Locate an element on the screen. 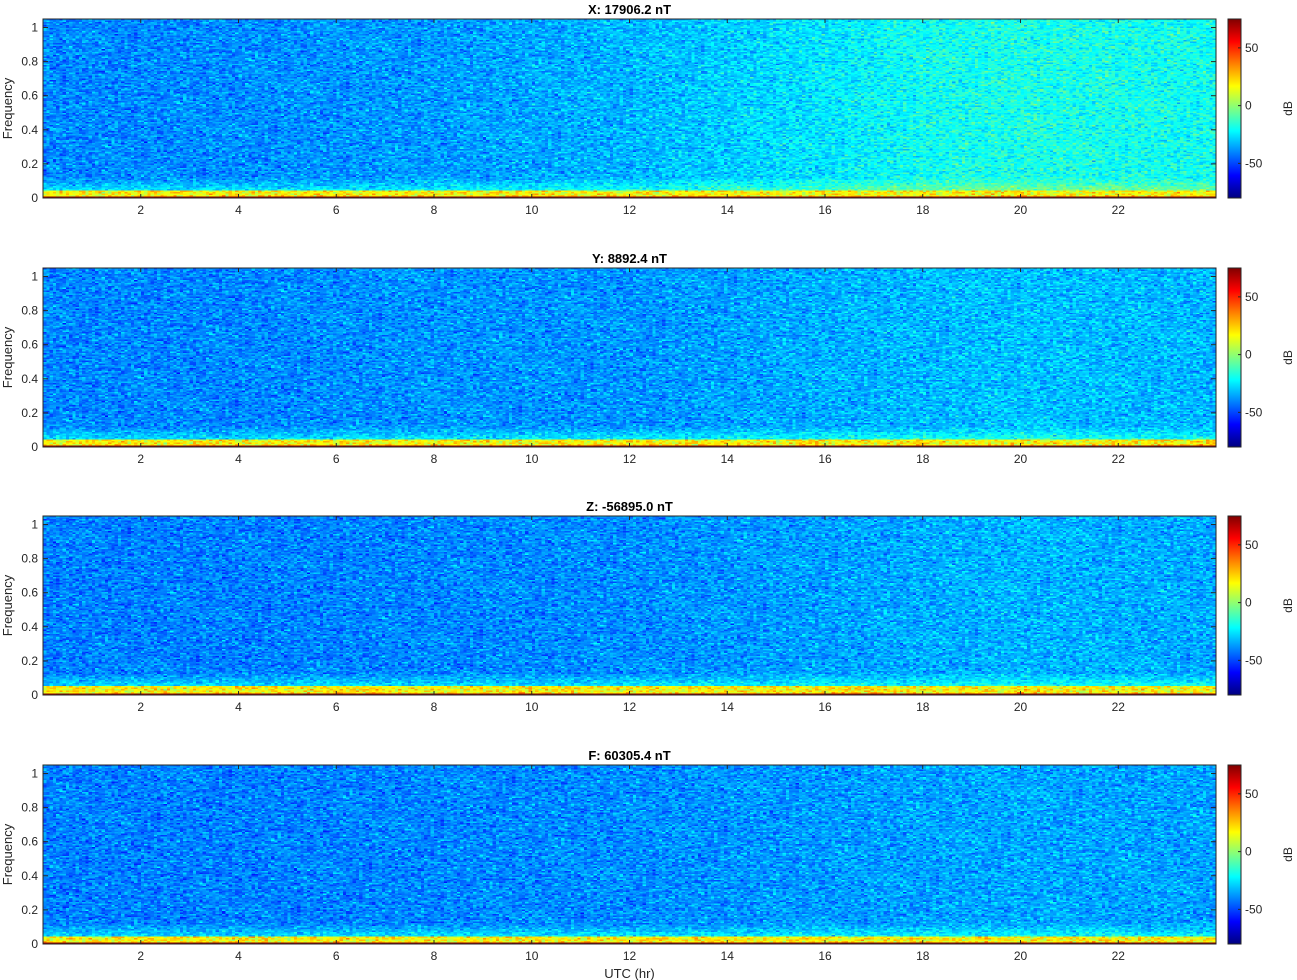 This screenshot has width=1297, height=980. panel-title: Z: -56895.0 nT is located at coordinates (629, 506).